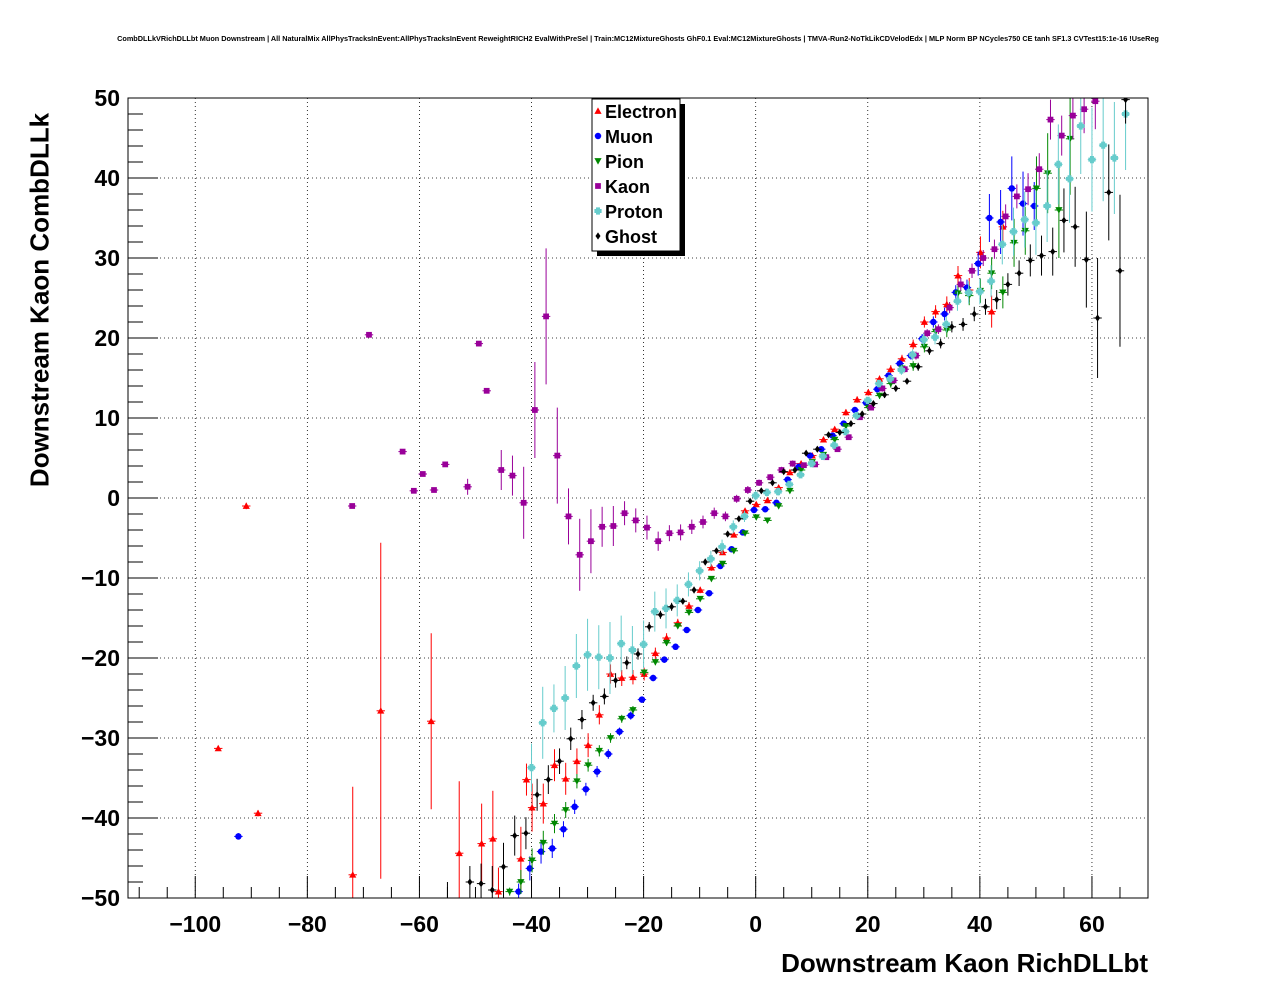  What do you see at coordinates (980, 924) in the screenshot?
I see `x-tick-label: 40` at bounding box center [980, 924].